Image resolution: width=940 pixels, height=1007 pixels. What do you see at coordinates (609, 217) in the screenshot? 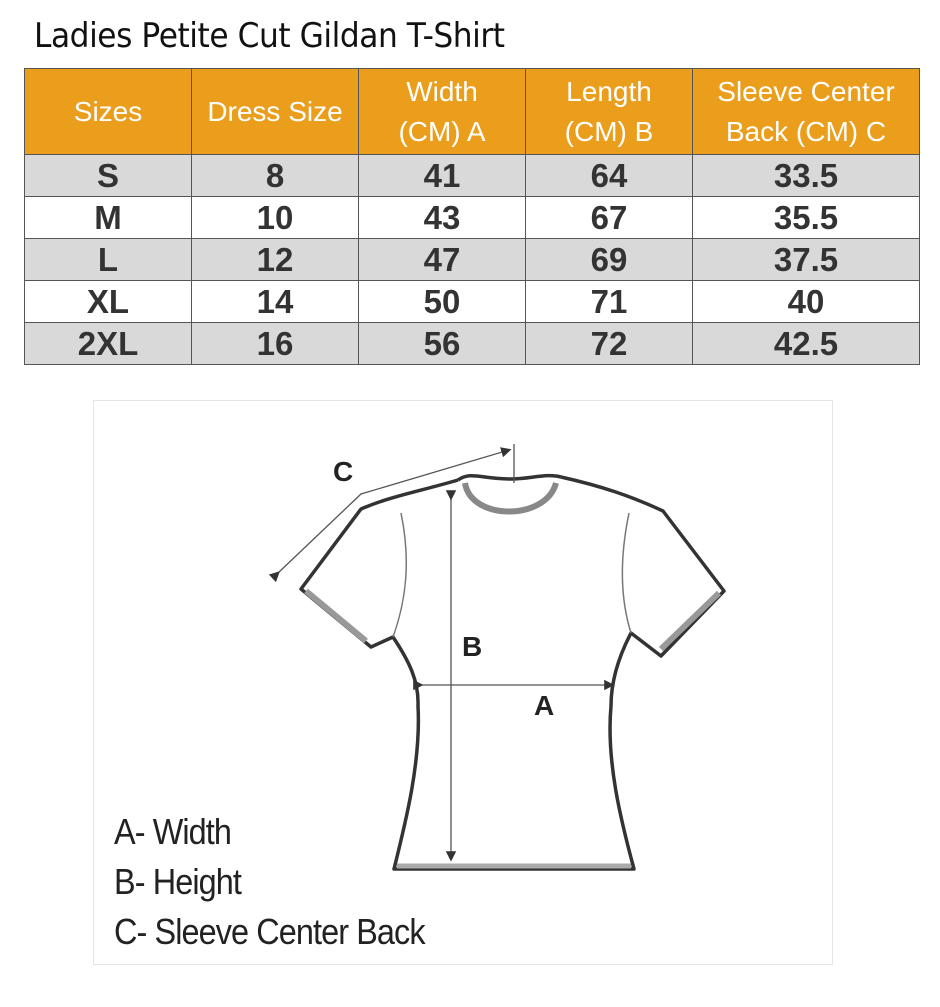
I see `table-cell: 67` at bounding box center [609, 217].